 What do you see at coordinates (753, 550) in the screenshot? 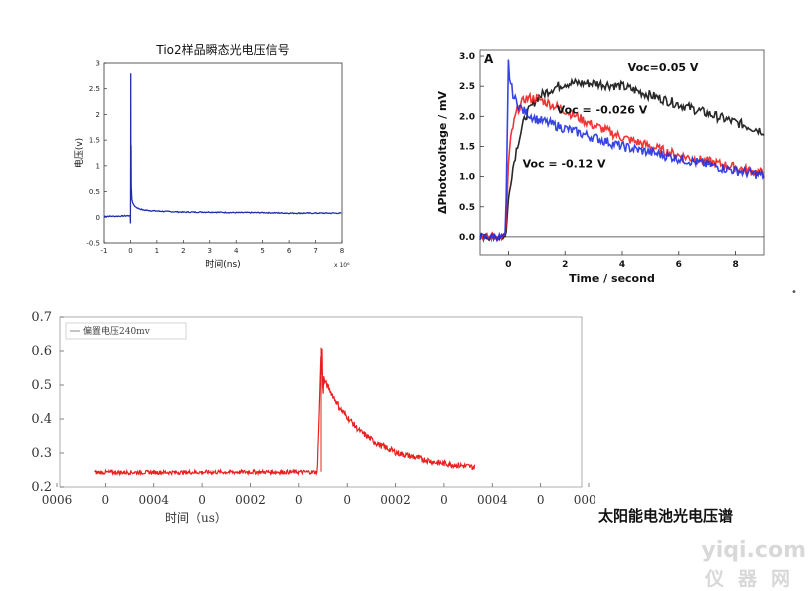
I see `watermark-top-text: yiqi.com` at bounding box center [753, 550].